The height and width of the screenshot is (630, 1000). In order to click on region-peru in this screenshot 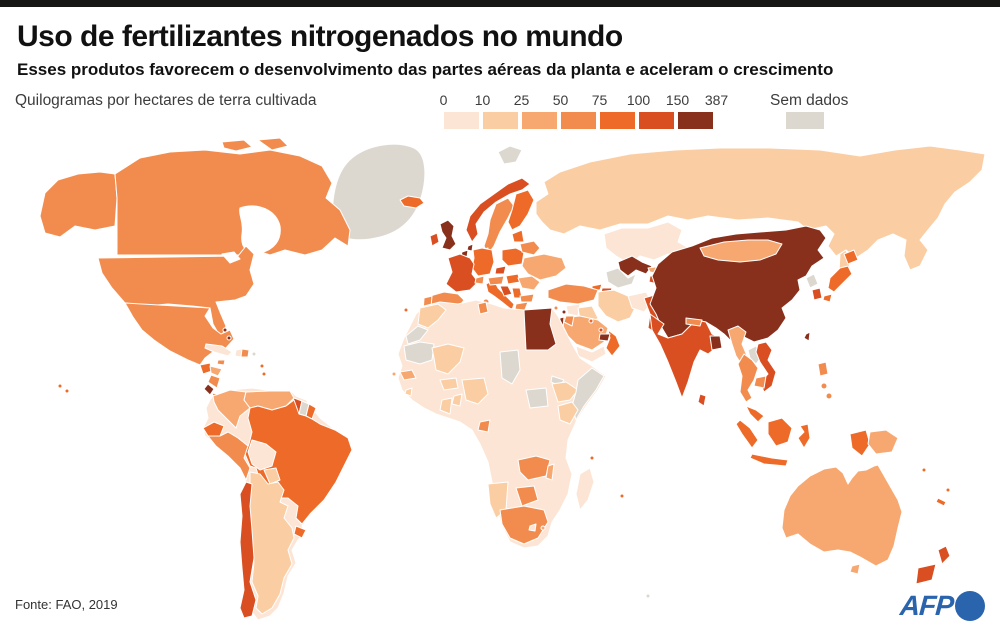, I will do `click(229, 456)`.